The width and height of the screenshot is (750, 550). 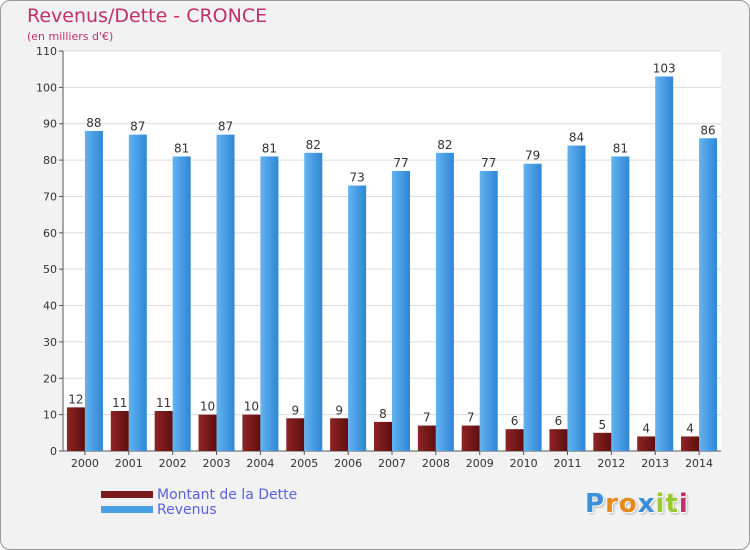 I want to click on data-label-revenus: 73, so click(x=356, y=178).